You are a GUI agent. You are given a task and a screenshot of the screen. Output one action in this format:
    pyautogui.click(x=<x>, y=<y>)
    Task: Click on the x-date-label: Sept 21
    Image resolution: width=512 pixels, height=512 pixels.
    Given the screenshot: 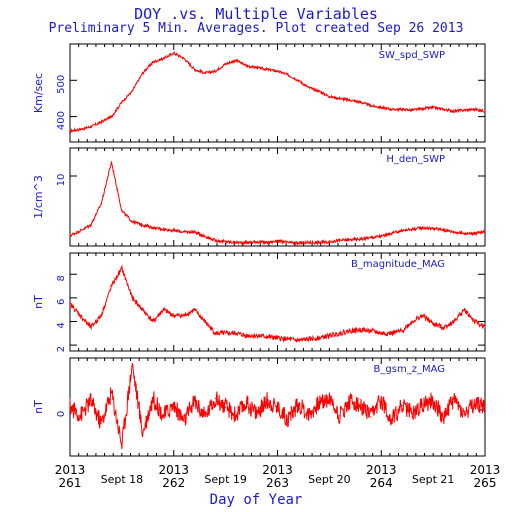 What is the action you would take?
    pyautogui.click(x=433, y=479)
    